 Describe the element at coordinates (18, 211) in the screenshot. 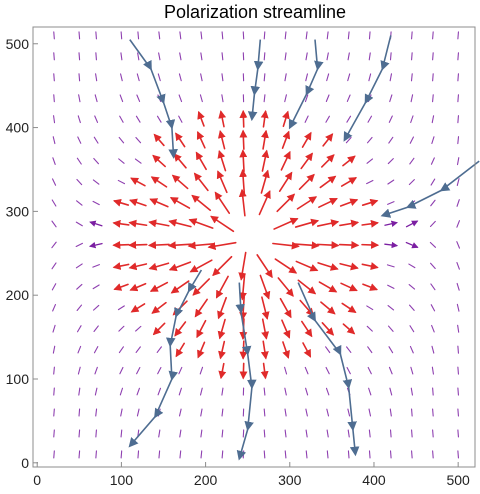

I see `y-tick-label: 300` at that location.